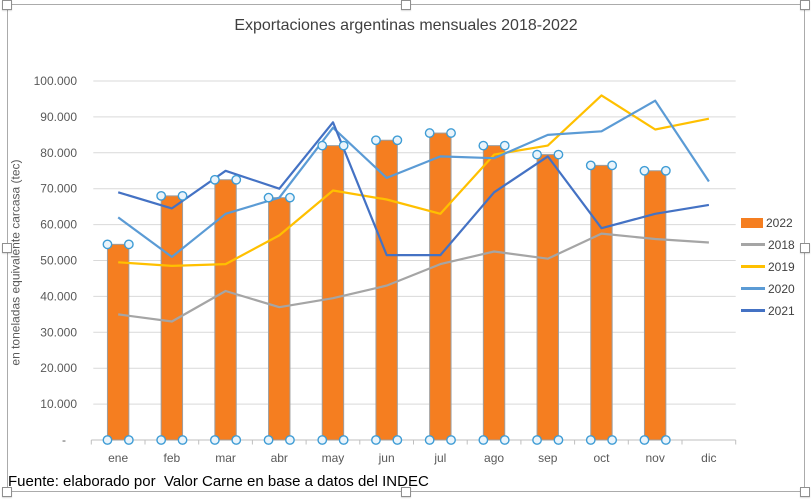  Describe the element at coordinates (172, 318) in the screenshot. I see `bar-2022-feb` at that location.